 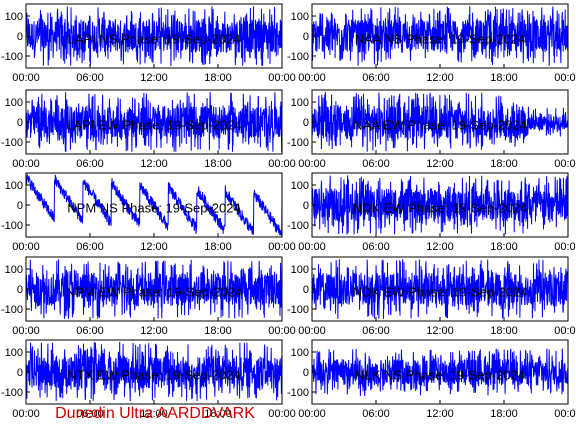 What do you see at coordinates (154, 125) in the screenshot?
I see `panel-title: LAPI EW Phase: 19-Sep-2024` at bounding box center [154, 125].